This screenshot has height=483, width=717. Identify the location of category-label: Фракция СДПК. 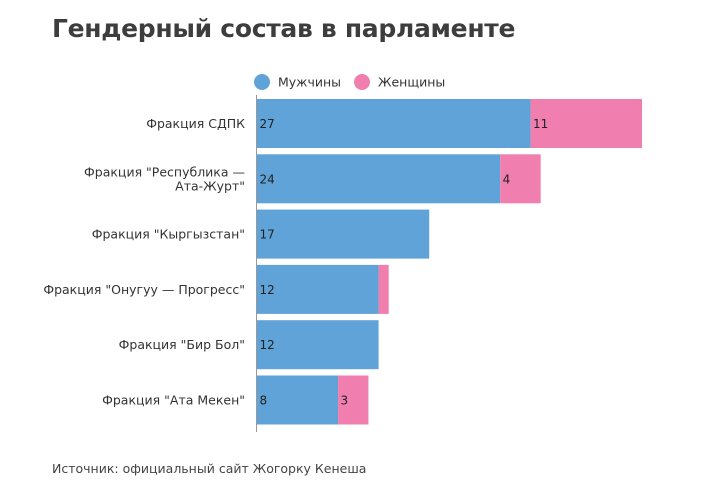
(195, 123).